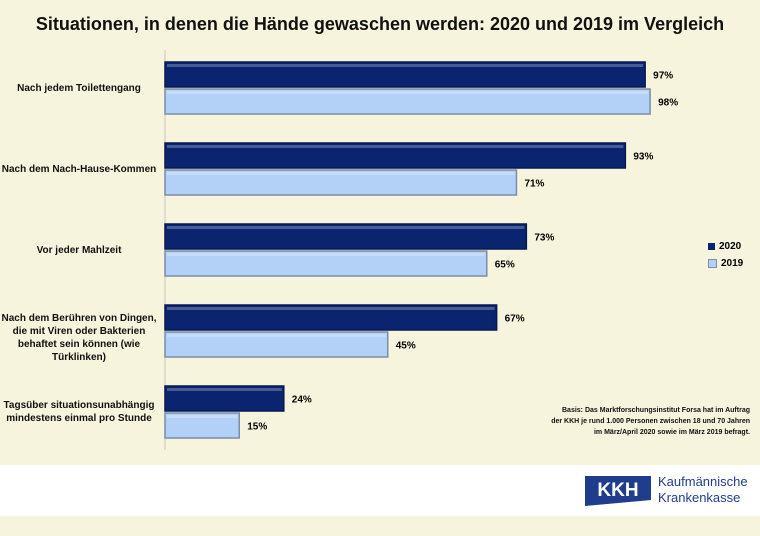 This screenshot has height=536, width=760. What do you see at coordinates (732, 263) in the screenshot?
I see `legend-label: 2019` at bounding box center [732, 263].